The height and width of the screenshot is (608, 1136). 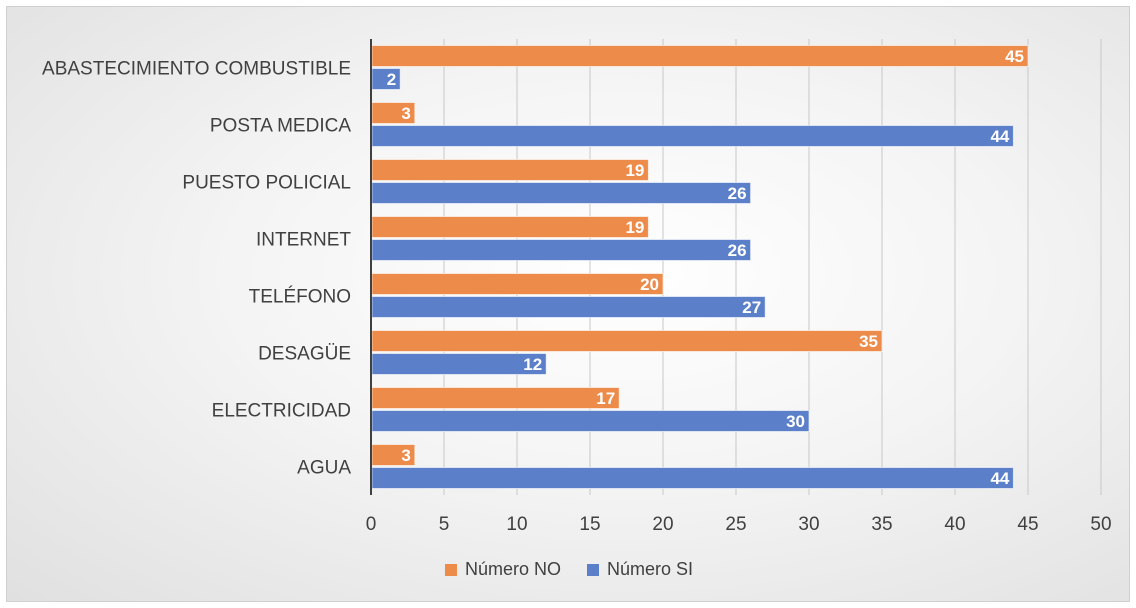 I want to click on legend-item-numero-no: Número NO, so click(x=502, y=569).